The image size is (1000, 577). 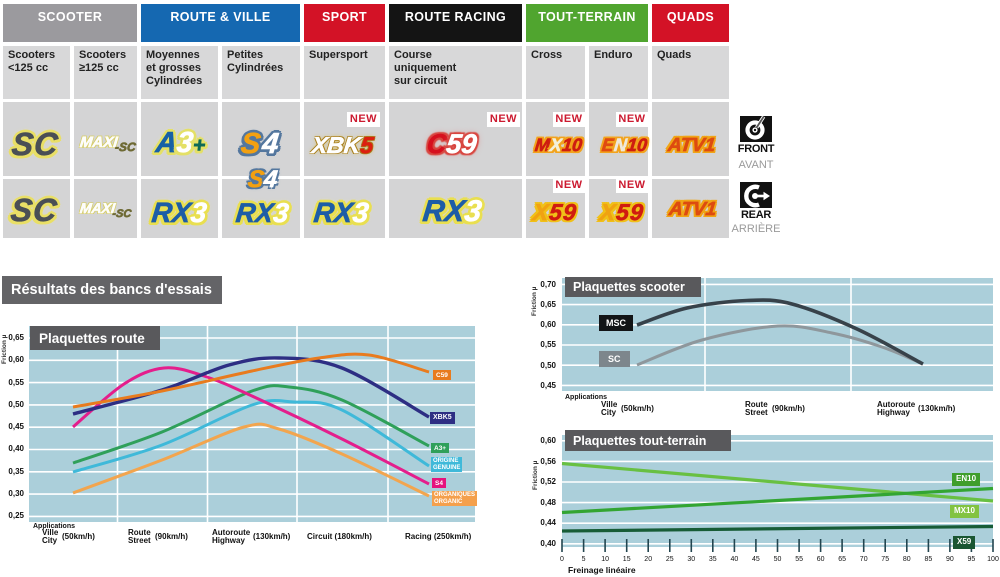 I want to click on svg-text: 70, so click(x=864, y=559).